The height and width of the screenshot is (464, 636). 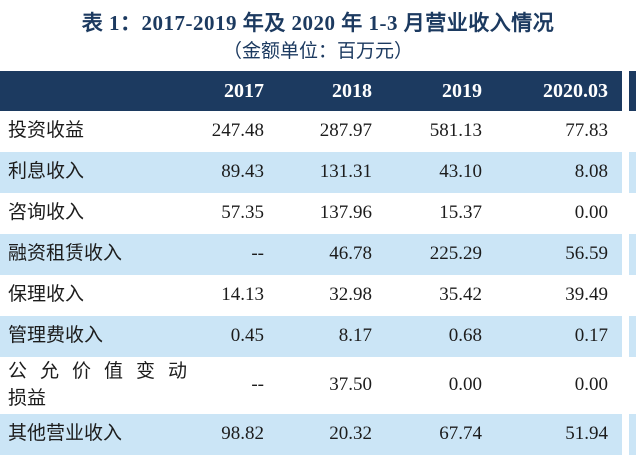 I want to click on column-header-2017: 2017, so click(x=244, y=90).